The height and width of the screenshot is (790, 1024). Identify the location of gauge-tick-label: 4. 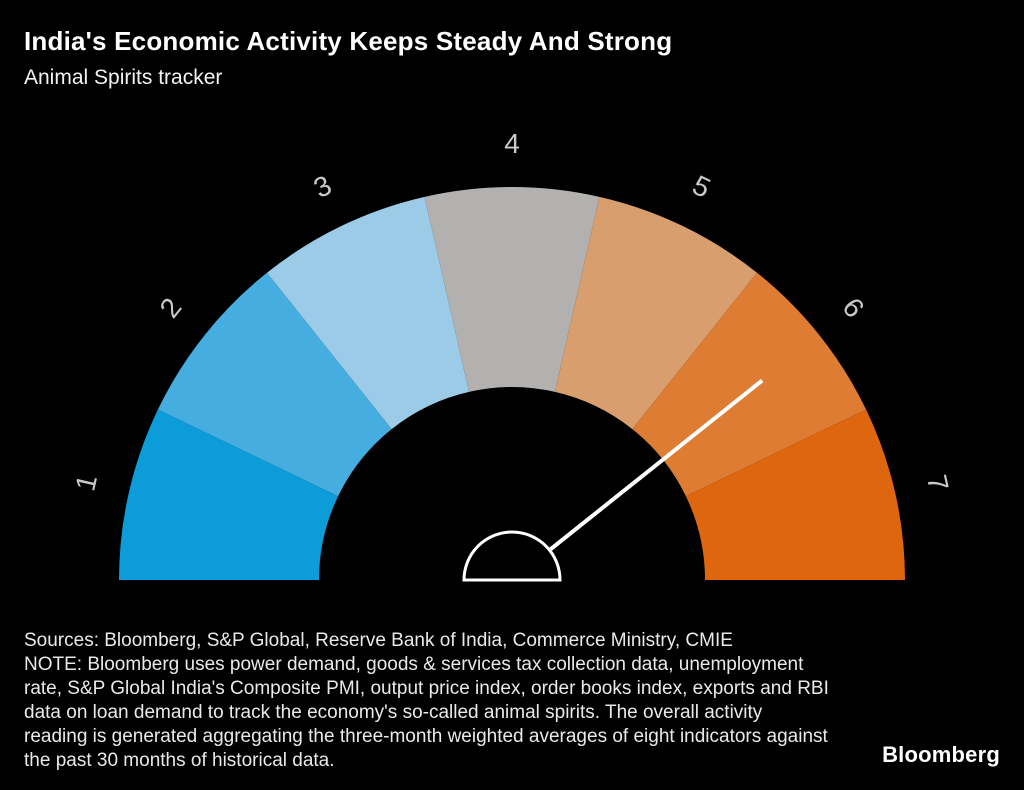
(512, 143).